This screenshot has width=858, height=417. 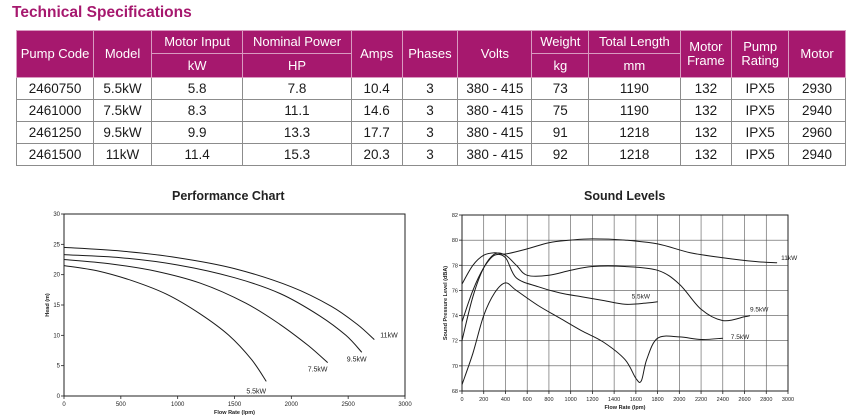 What do you see at coordinates (235, 405) in the screenshot?
I see `x-tick-label: 1500` at bounding box center [235, 405].